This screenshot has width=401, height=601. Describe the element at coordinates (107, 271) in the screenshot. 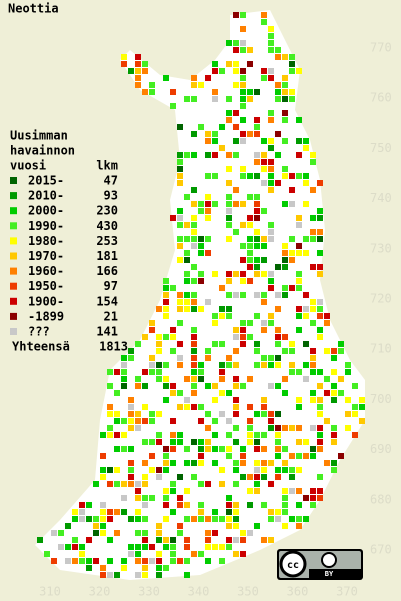

I see `legend-count: 166` at that location.